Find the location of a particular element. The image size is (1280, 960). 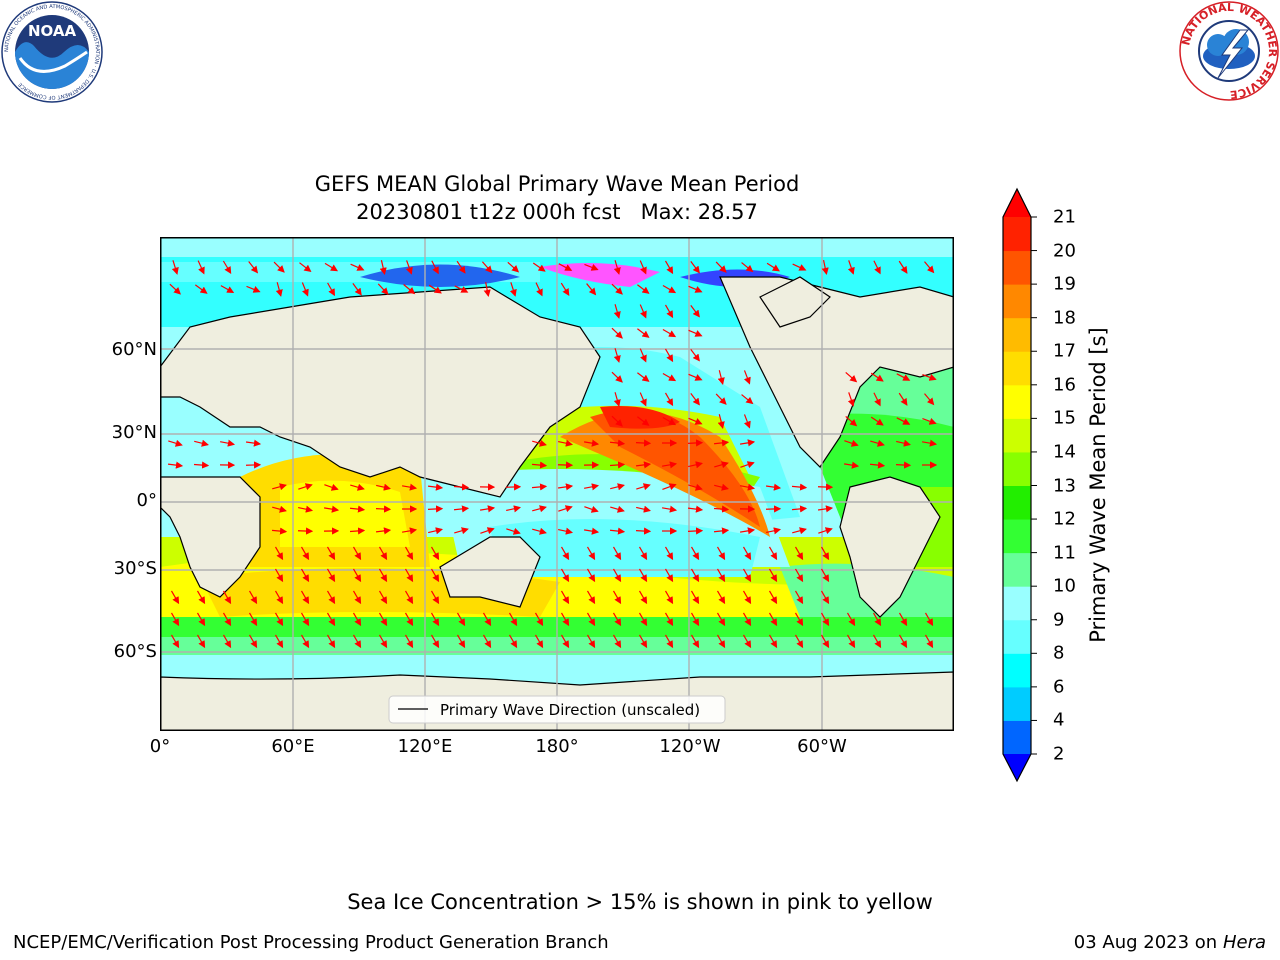

colorbar-tick-label: 2 is located at coordinates (1059, 754).